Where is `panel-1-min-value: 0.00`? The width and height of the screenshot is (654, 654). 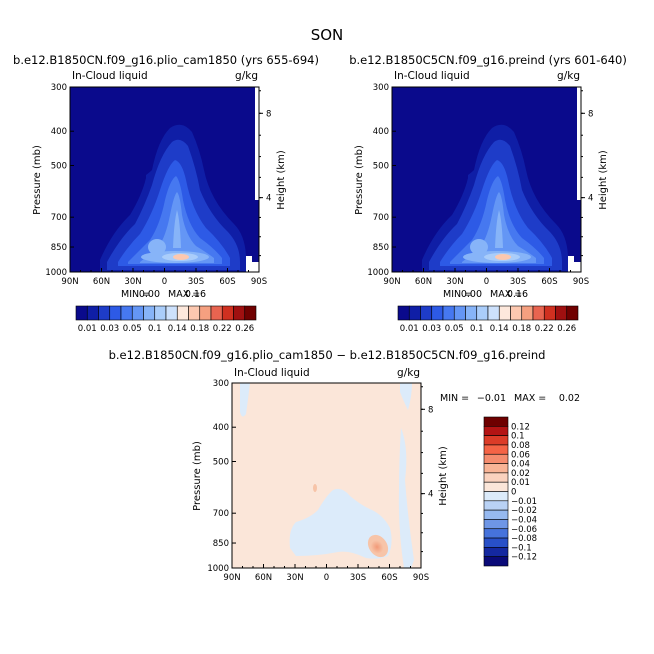 panel-1-min-value: 0.00 is located at coordinates (149, 294).